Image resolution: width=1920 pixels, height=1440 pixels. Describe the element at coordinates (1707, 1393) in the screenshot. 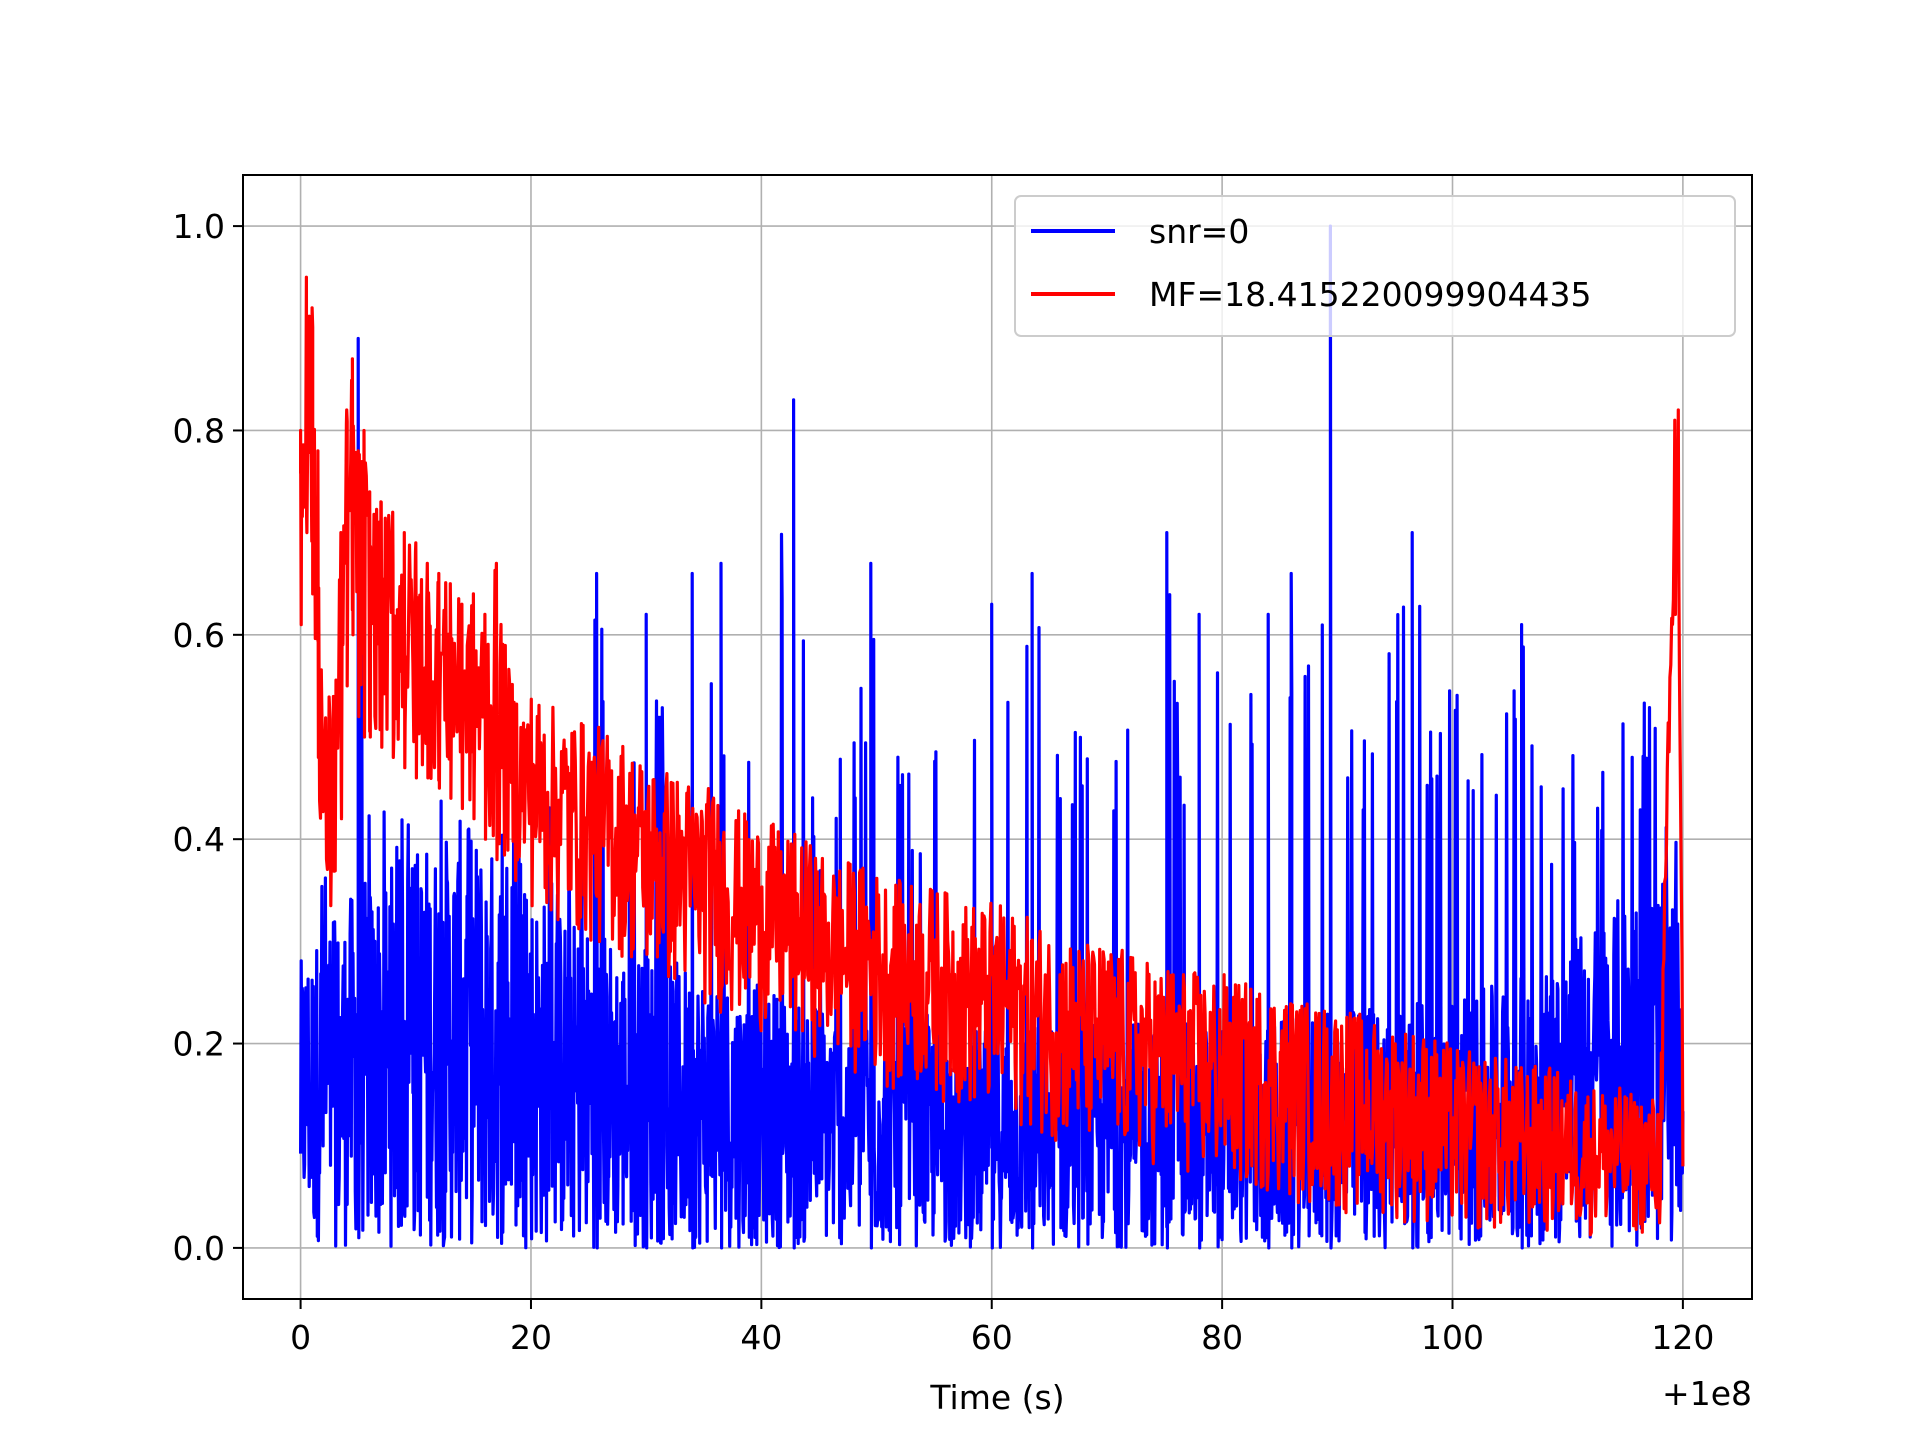

I see `x-axis-offset-label: +1e8` at that location.